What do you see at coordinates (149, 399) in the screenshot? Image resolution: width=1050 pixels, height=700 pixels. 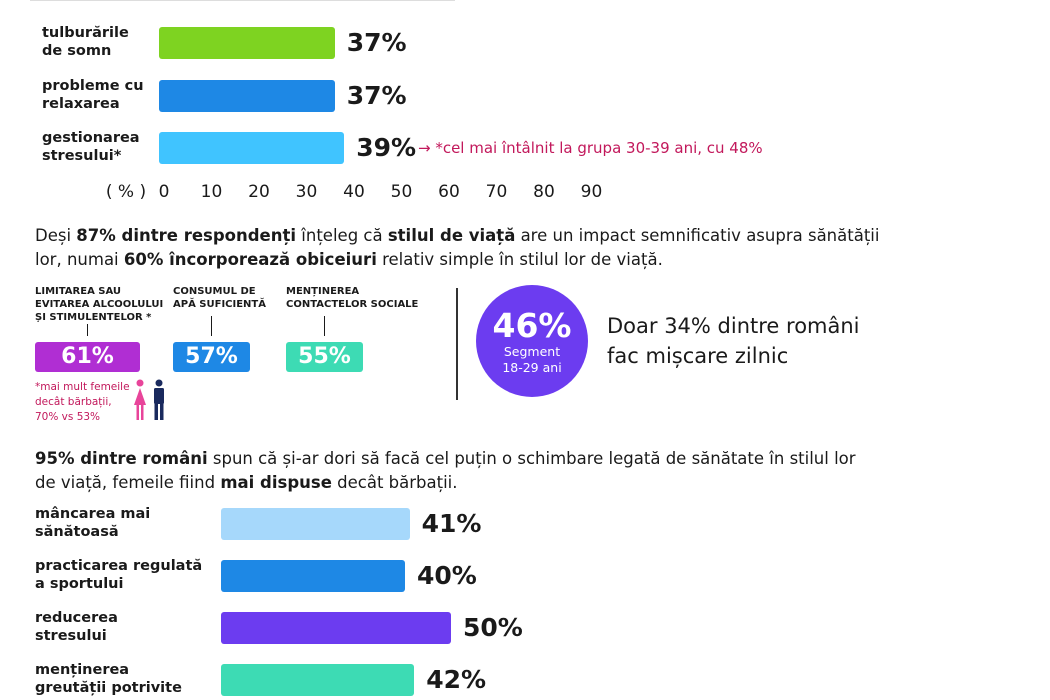 I see `gender-icons` at bounding box center [149, 399].